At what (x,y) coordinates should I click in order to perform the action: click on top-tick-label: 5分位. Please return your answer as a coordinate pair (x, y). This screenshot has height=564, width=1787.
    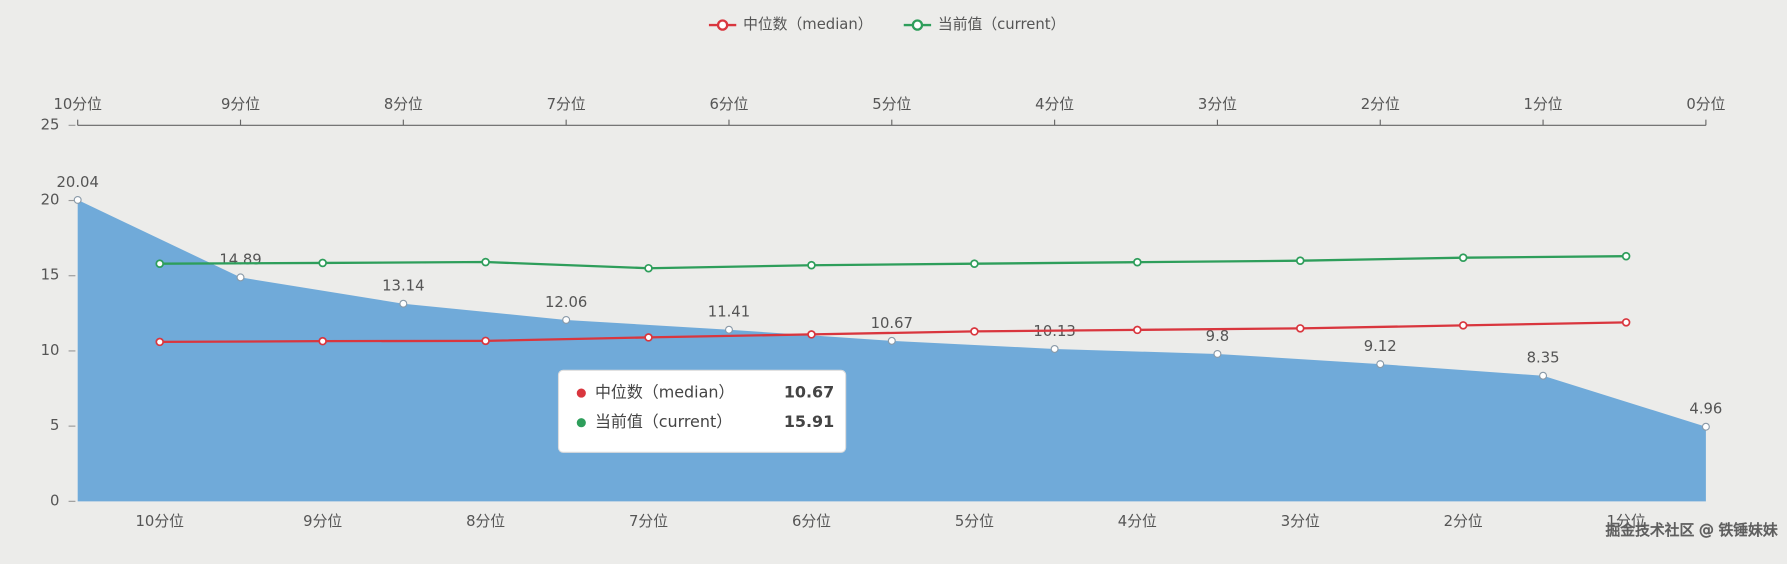
    Looking at the image, I should click on (891, 104).